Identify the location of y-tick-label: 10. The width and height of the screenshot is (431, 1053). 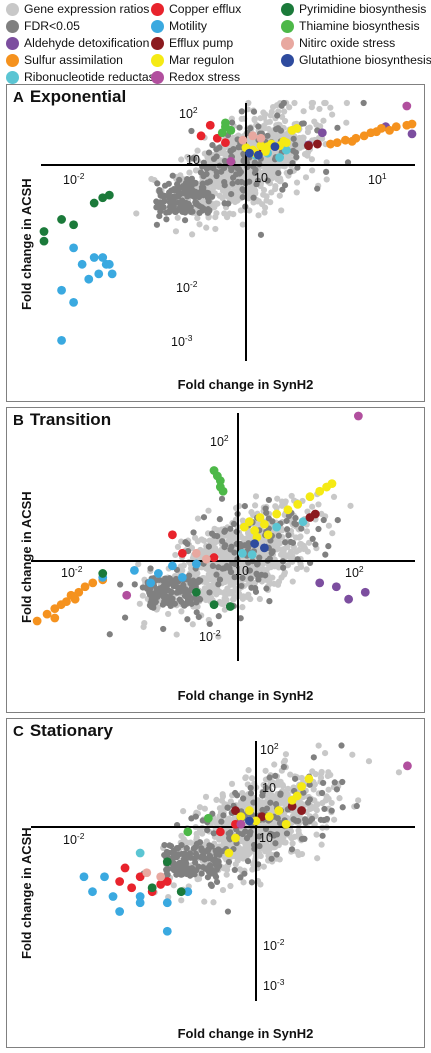
(269, 788).